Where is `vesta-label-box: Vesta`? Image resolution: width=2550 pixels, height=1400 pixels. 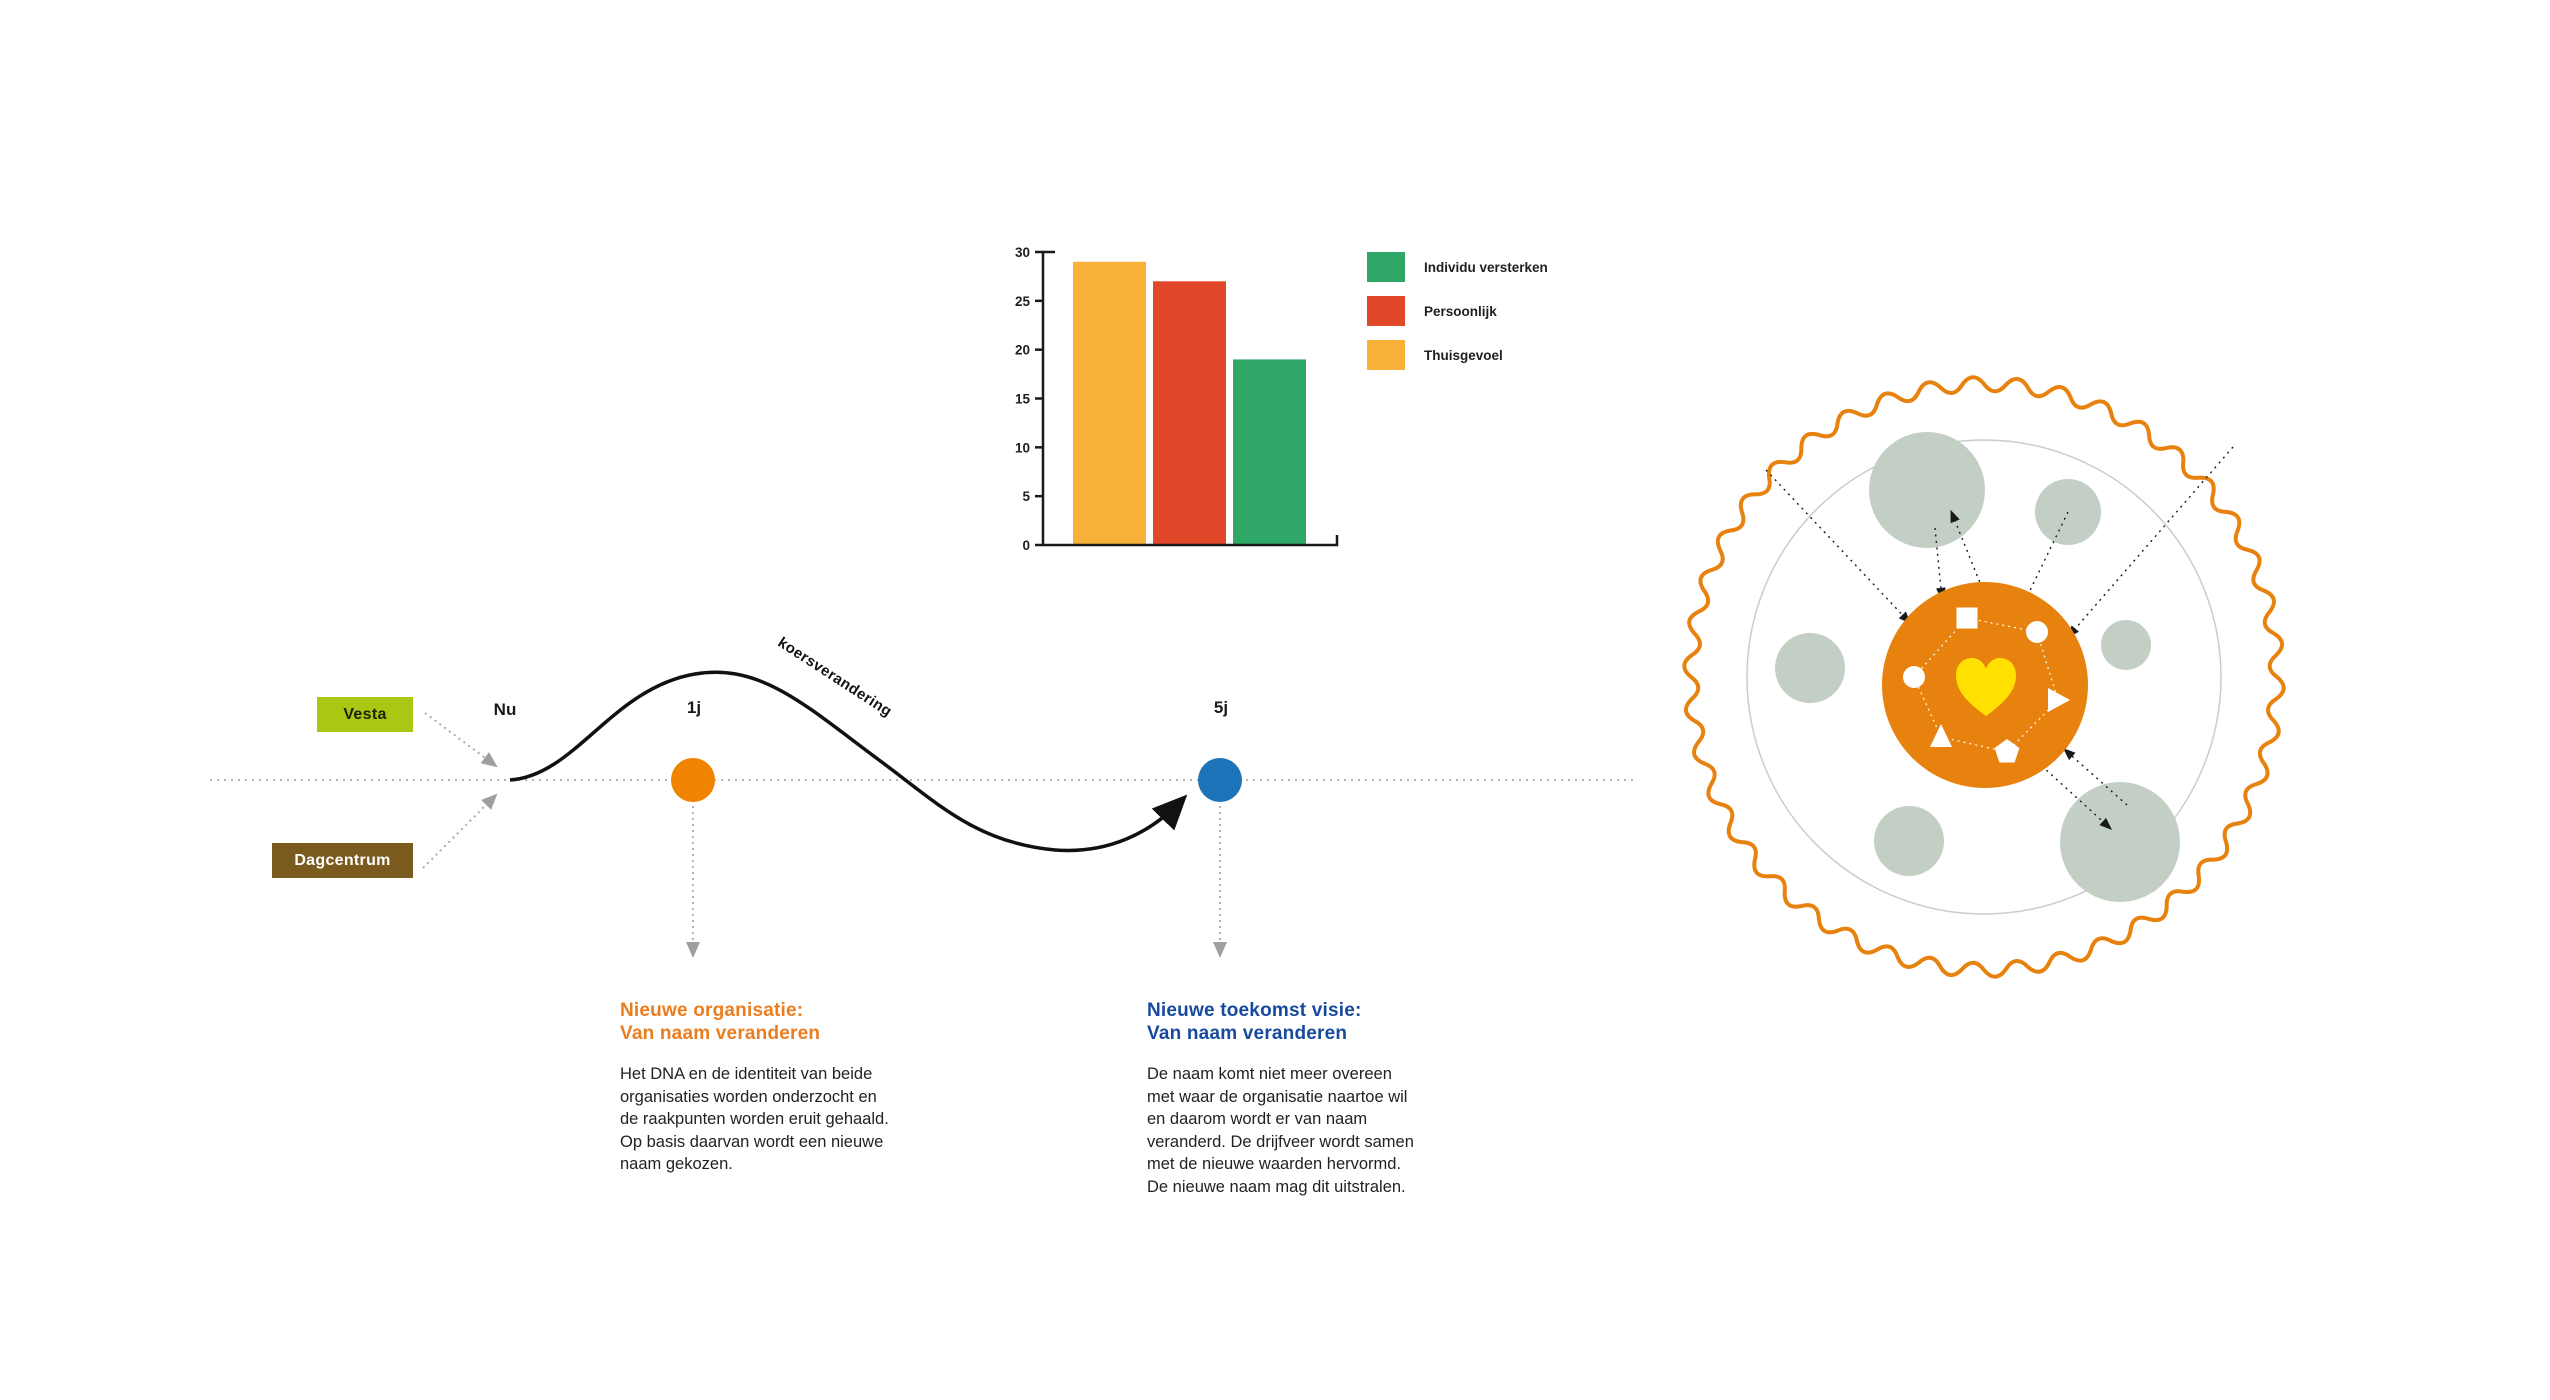
vesta-label-box: Vesta is located at coordinates (365, 714).